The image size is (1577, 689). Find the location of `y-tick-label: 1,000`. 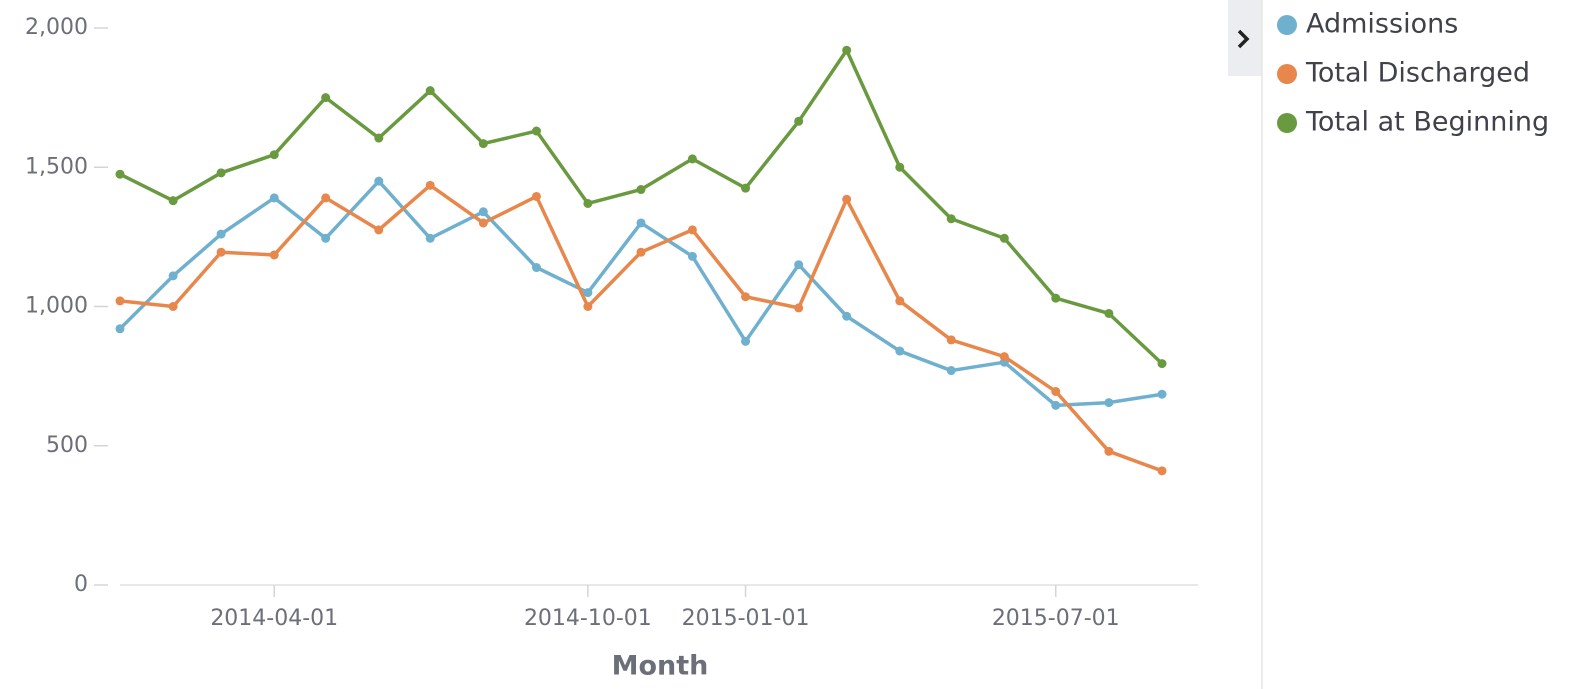

y-tick-label: 1,000 is located at coordinates (56, 306).